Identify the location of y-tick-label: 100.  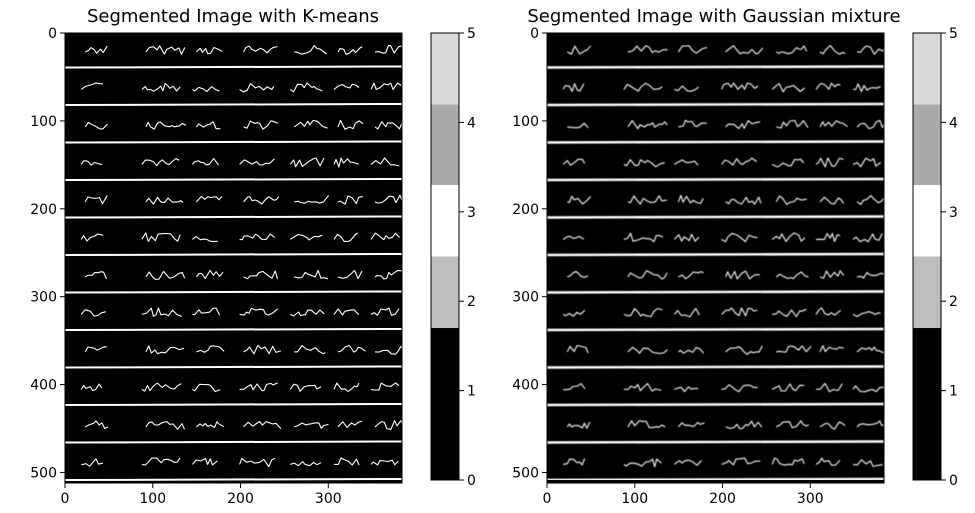
(43, 122).